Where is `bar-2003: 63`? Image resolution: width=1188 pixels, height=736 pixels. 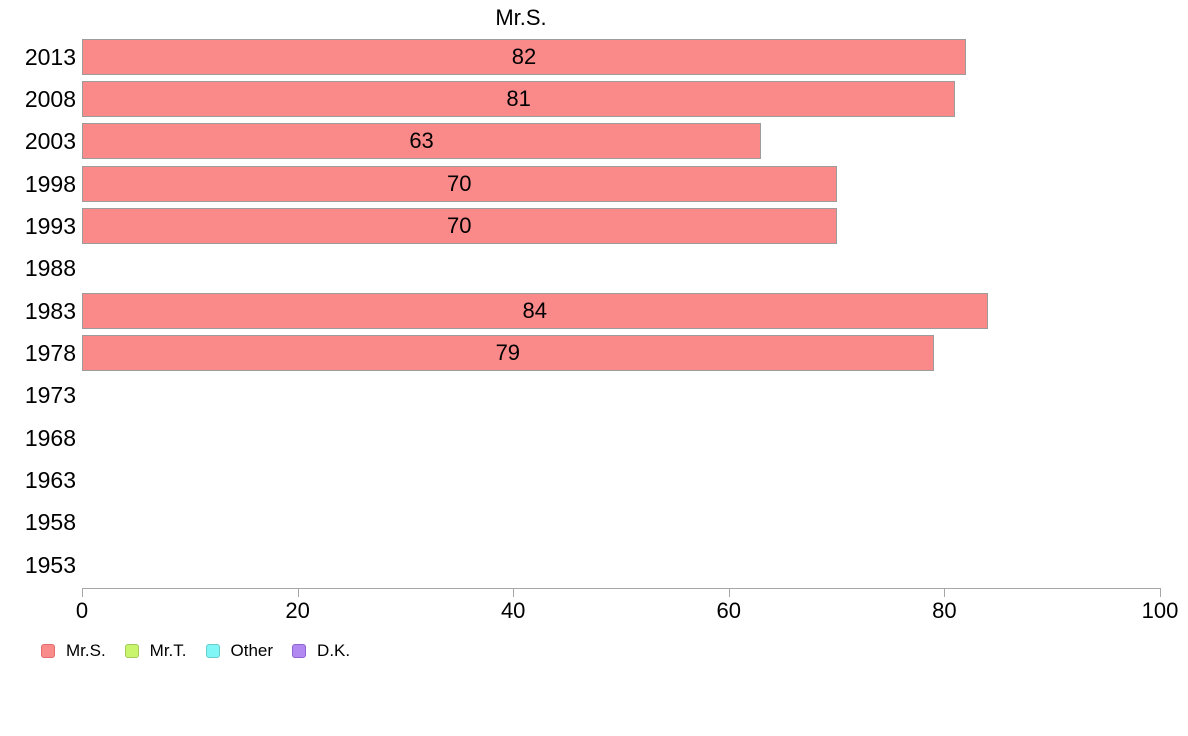 bar-2003: 63 is located at coordinates (422, 141).